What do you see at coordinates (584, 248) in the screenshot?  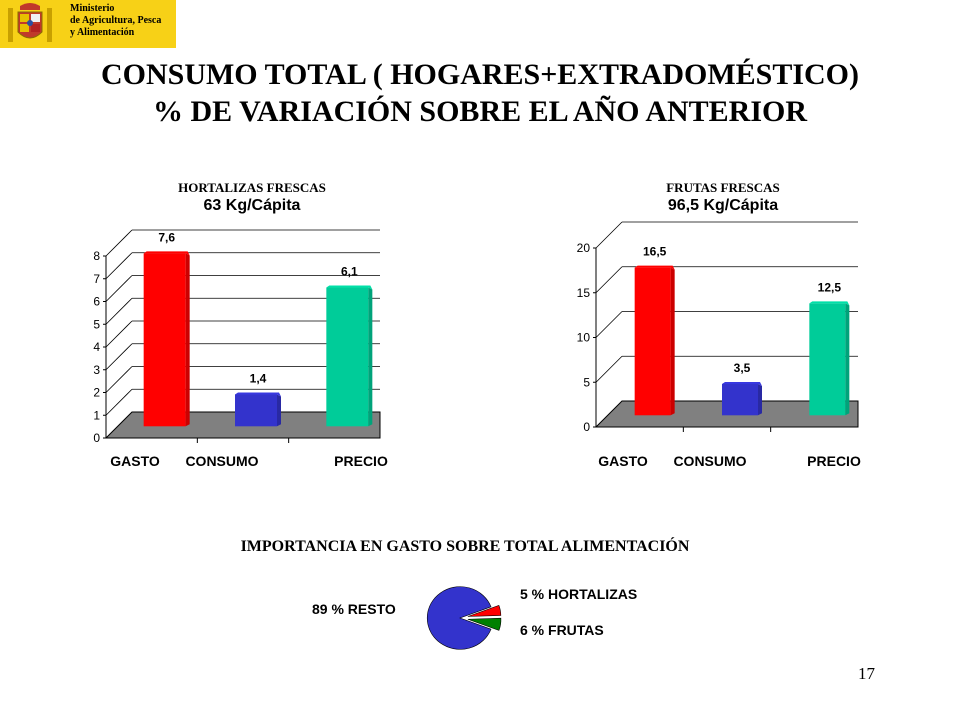 I see `y-tick-label-4: 20` at bounding box center [584, 248].